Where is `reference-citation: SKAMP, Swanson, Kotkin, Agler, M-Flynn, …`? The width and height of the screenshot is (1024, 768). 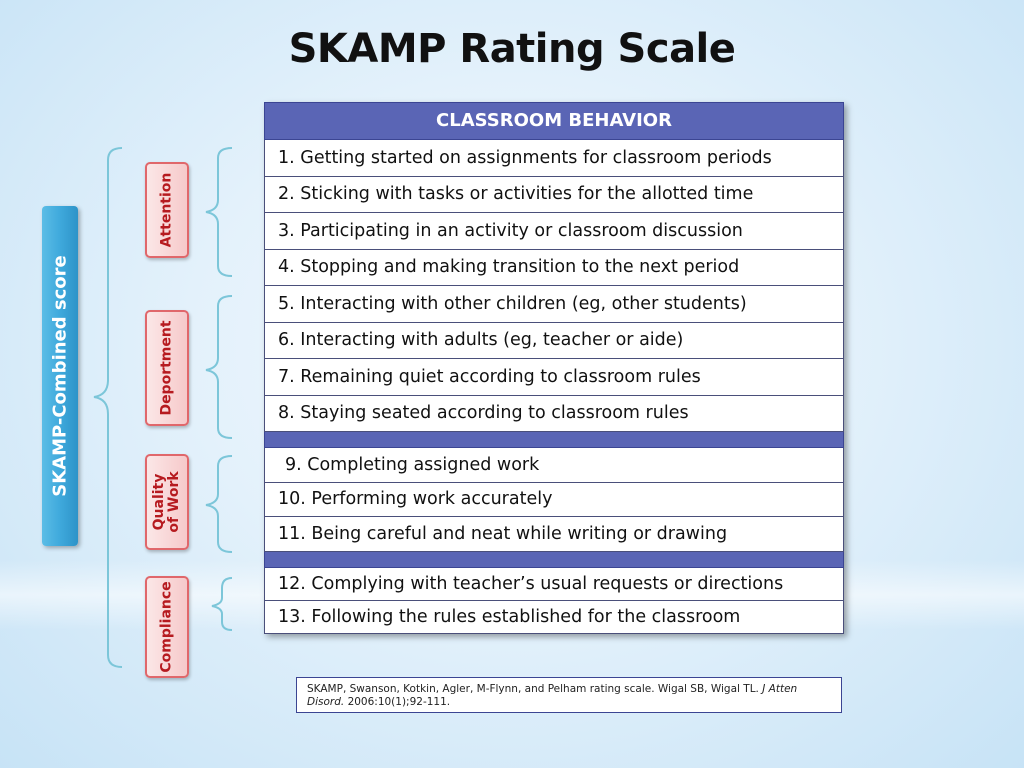
reference-citation: SKAMP, Swanson, Kotkin, Agler, M-Flynn, … is located at coordinates (569, 695).